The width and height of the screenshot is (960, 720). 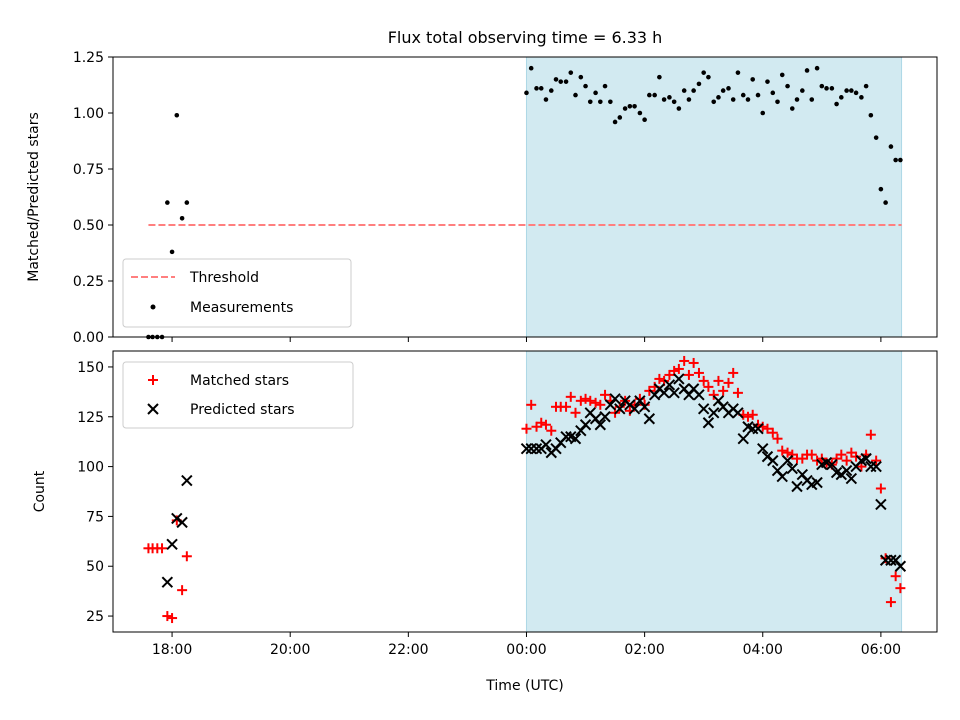 I want to click on count-panel-y-ticks: 25 50 75 100 125 150, so click(x=95, y=492).